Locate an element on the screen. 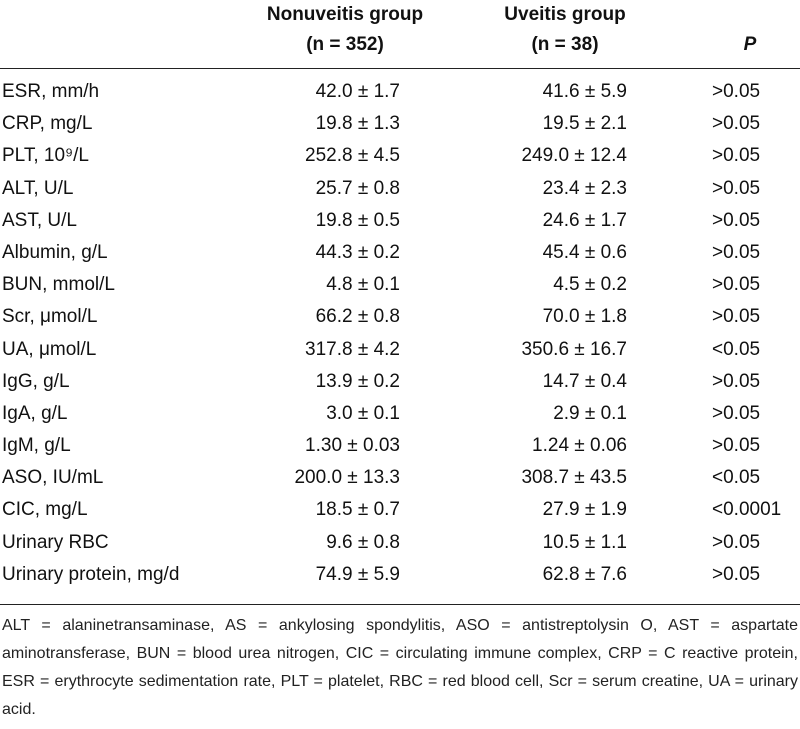 The height and width of the screenshot is (729, 800). uveitis-value: 45.4 ± 0.6 is located at coordinates (584, 252).